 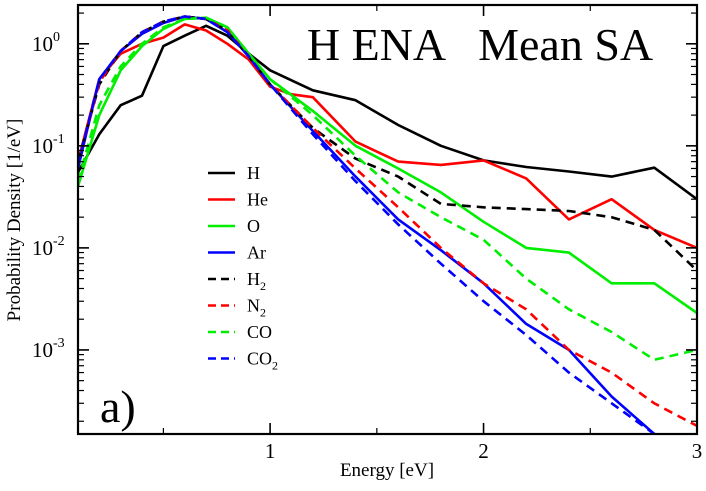 I want to click on y-tick-label: 10⁻², so click(x=48, y=247).